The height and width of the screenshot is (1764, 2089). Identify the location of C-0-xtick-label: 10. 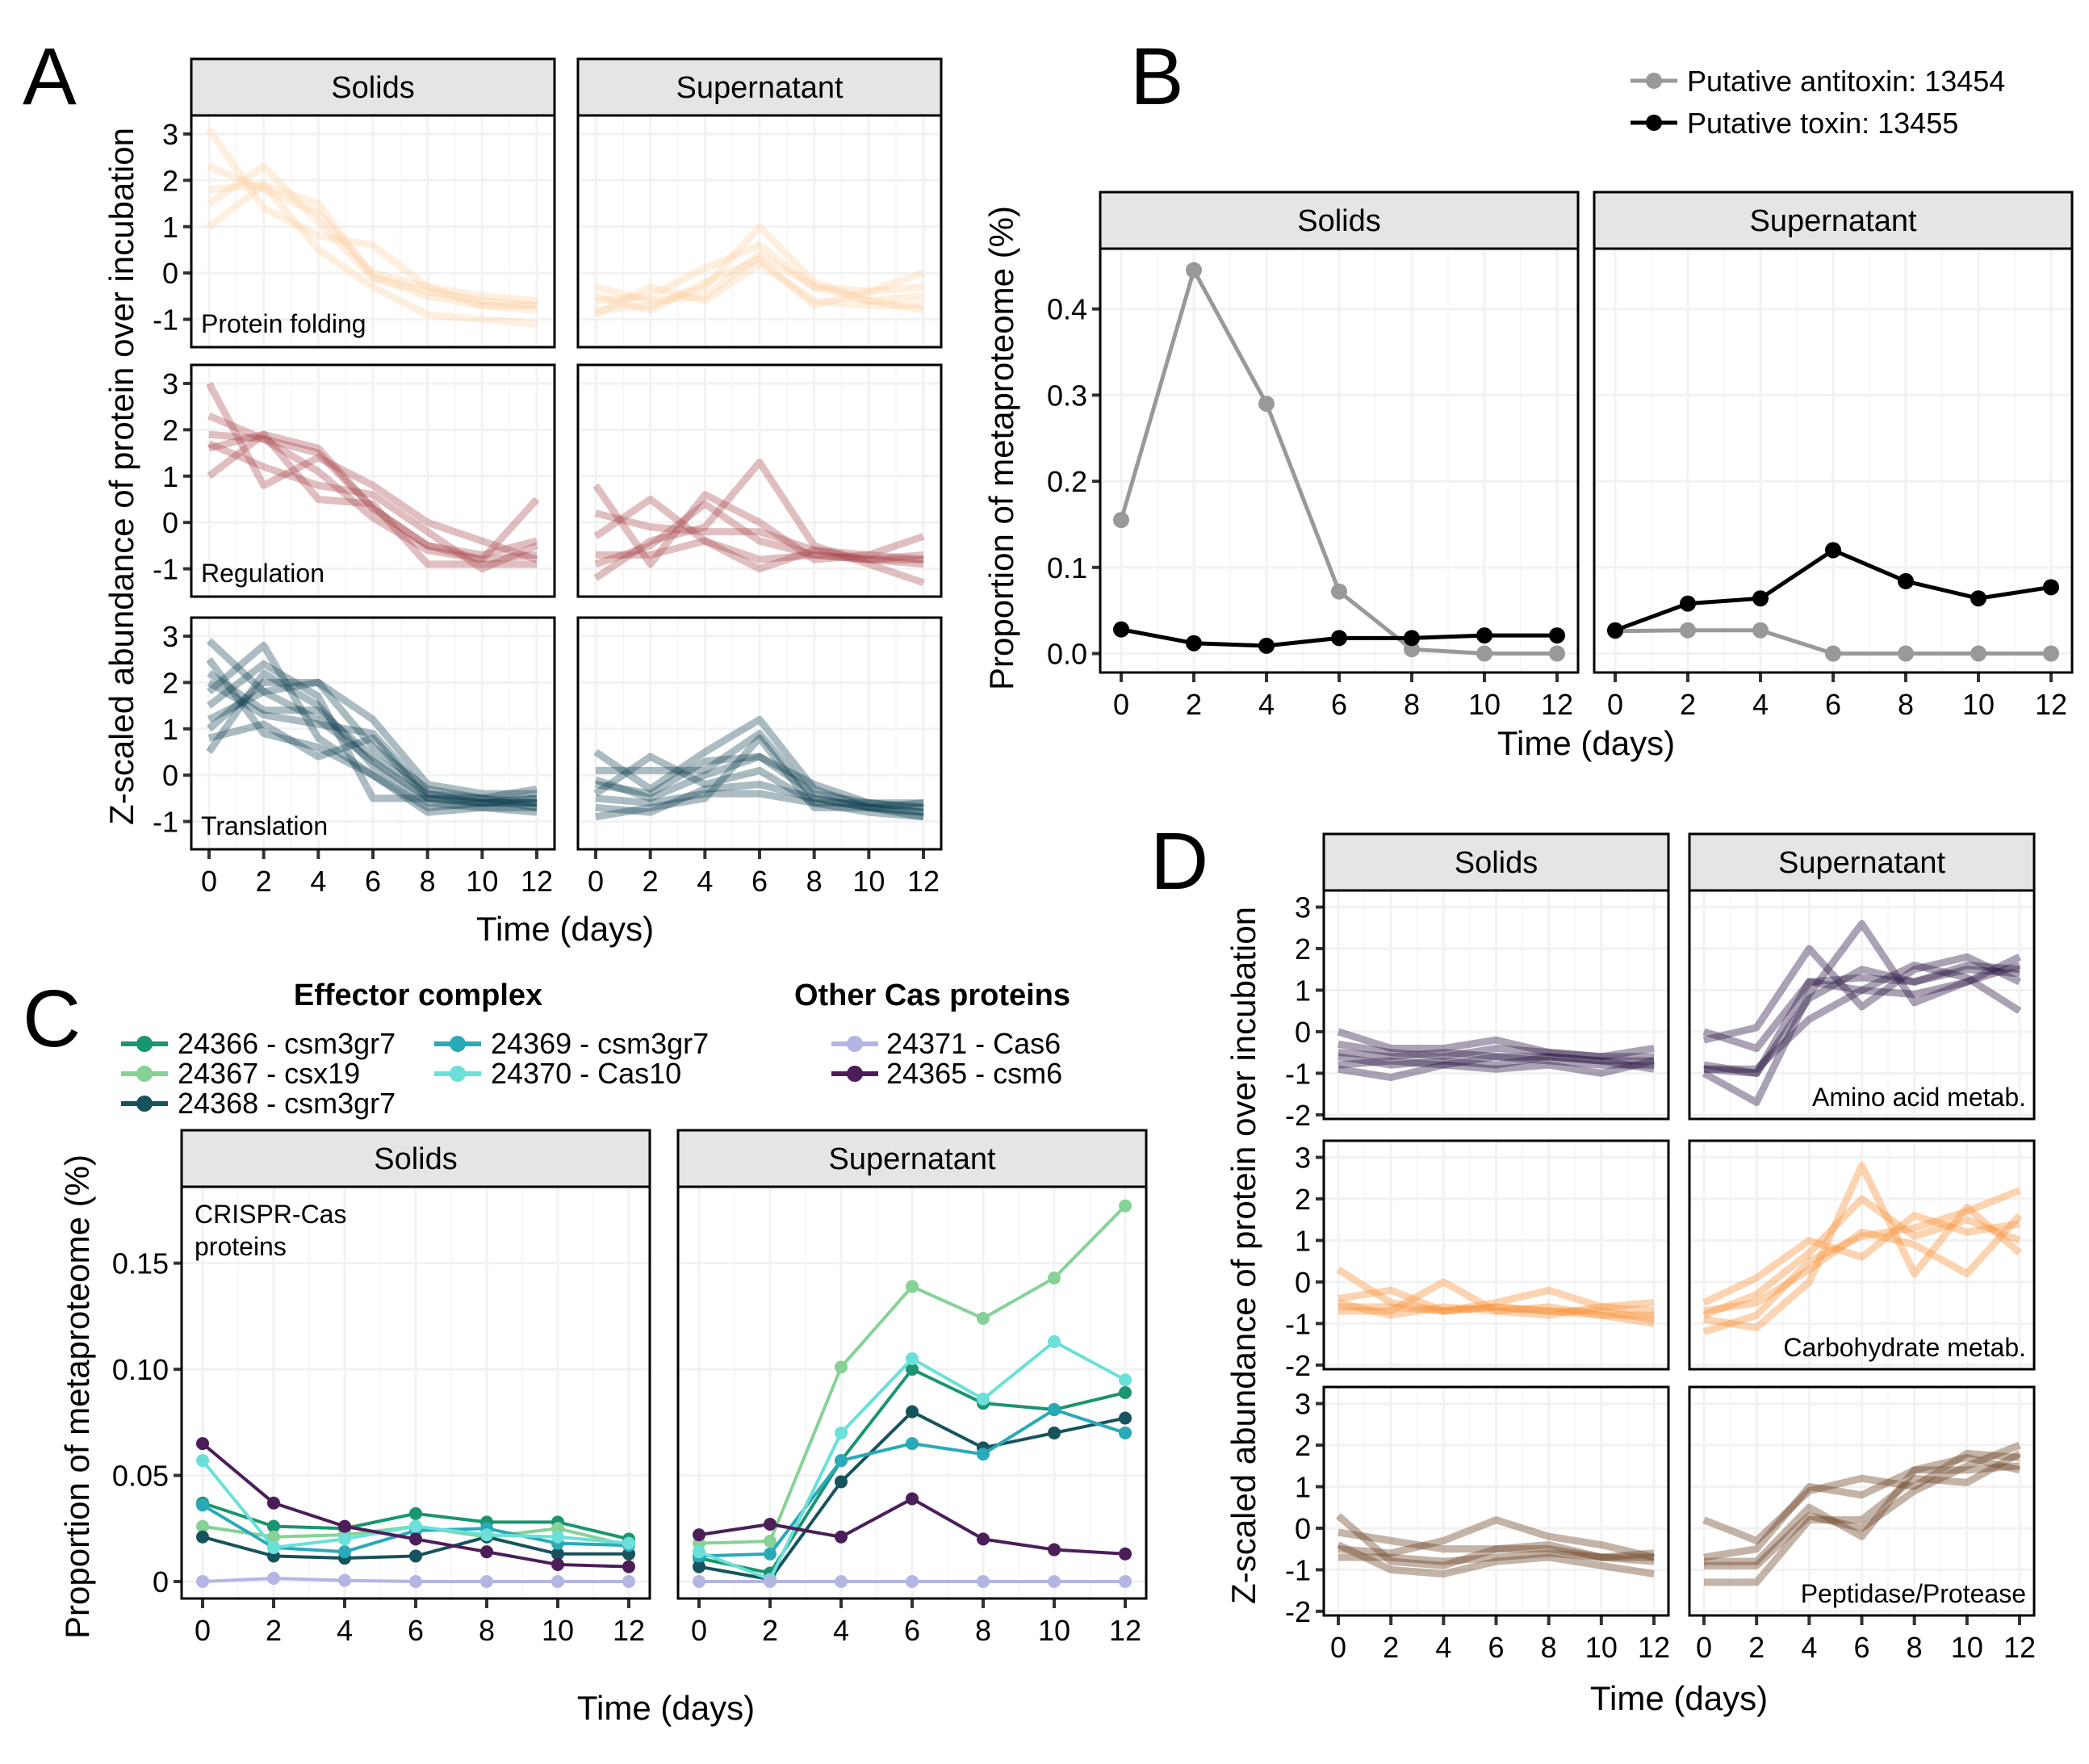
(558, 1630).